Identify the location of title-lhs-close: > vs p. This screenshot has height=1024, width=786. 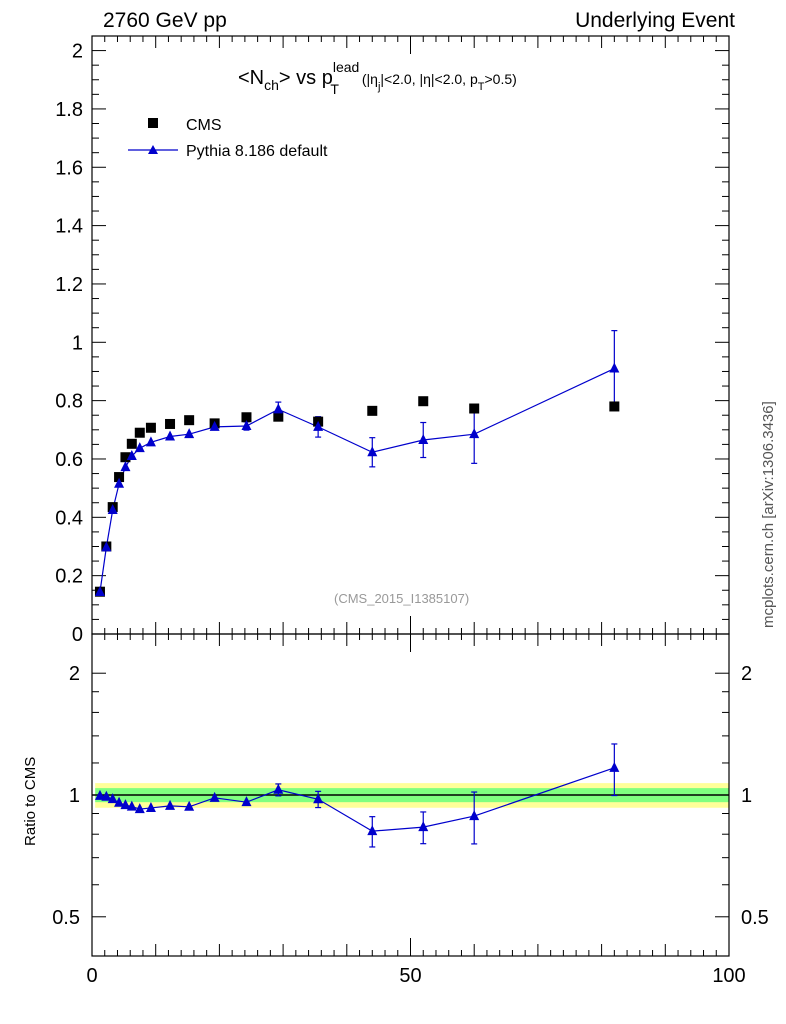
(306, 78).